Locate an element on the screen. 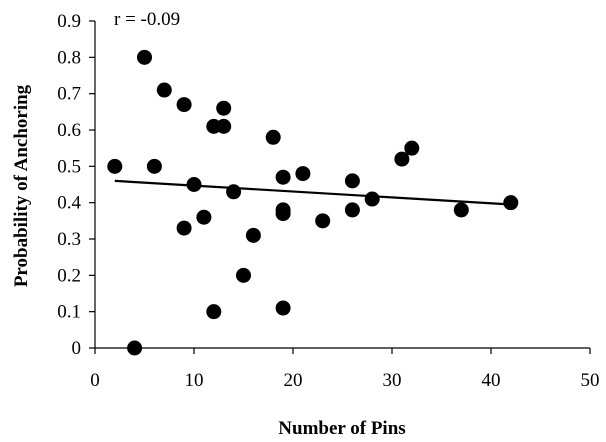  y-tick-label: 0.4 is located at coordinates (69, 203).